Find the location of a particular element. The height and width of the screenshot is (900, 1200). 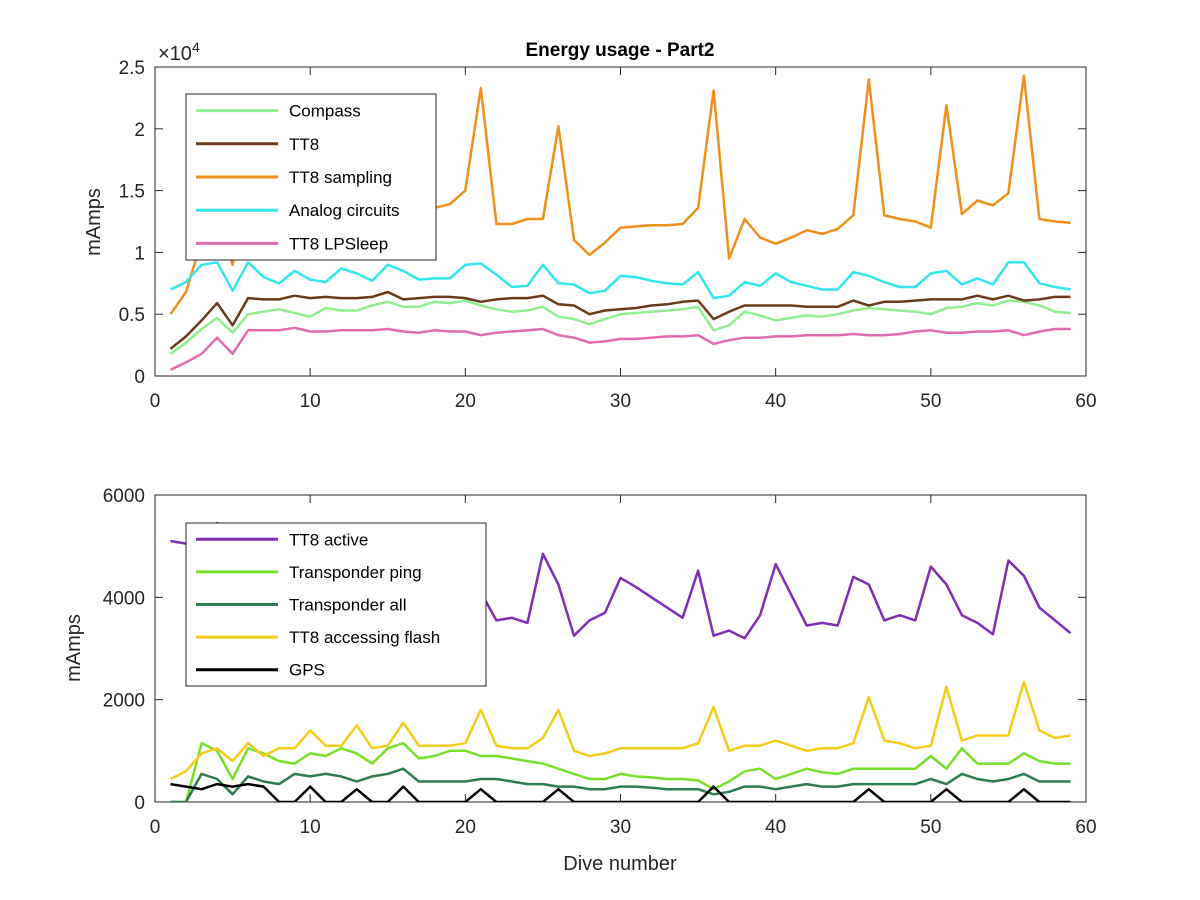

y-tick-label: 2.5 is located at coordinates (132, 68).